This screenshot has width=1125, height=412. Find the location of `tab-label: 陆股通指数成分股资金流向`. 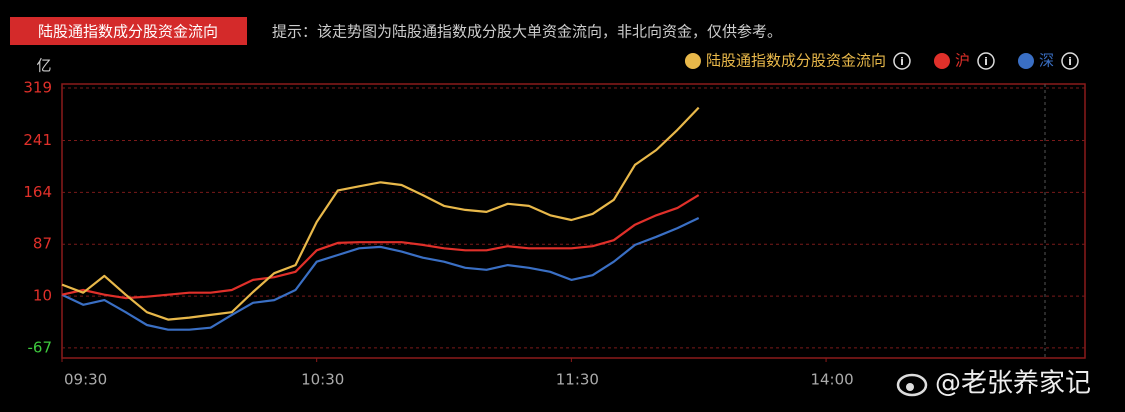

tab-label: 陆股通指数成分股资金流向 is located at coordinates (128, 32).